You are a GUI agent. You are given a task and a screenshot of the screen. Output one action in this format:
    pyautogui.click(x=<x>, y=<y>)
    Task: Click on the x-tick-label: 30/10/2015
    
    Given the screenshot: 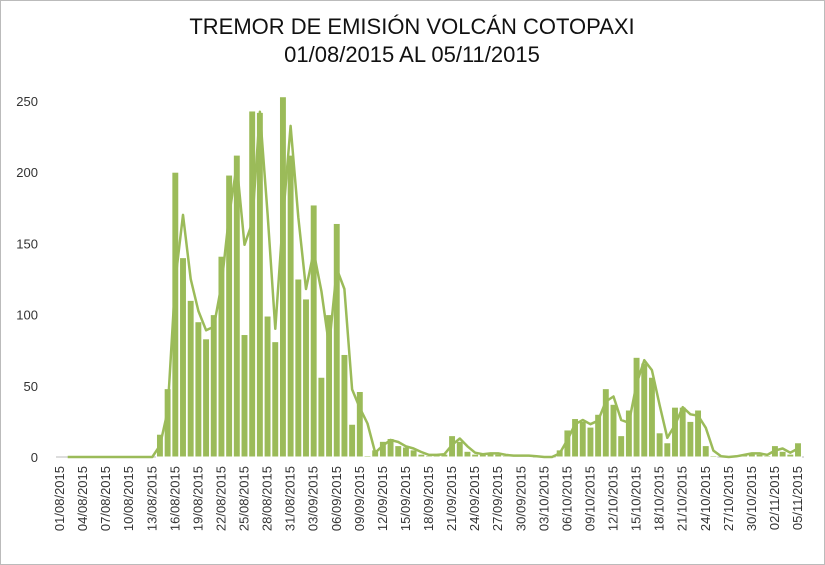 What is the action you would take?
    pyautogui.click(x=751, y=498)
    